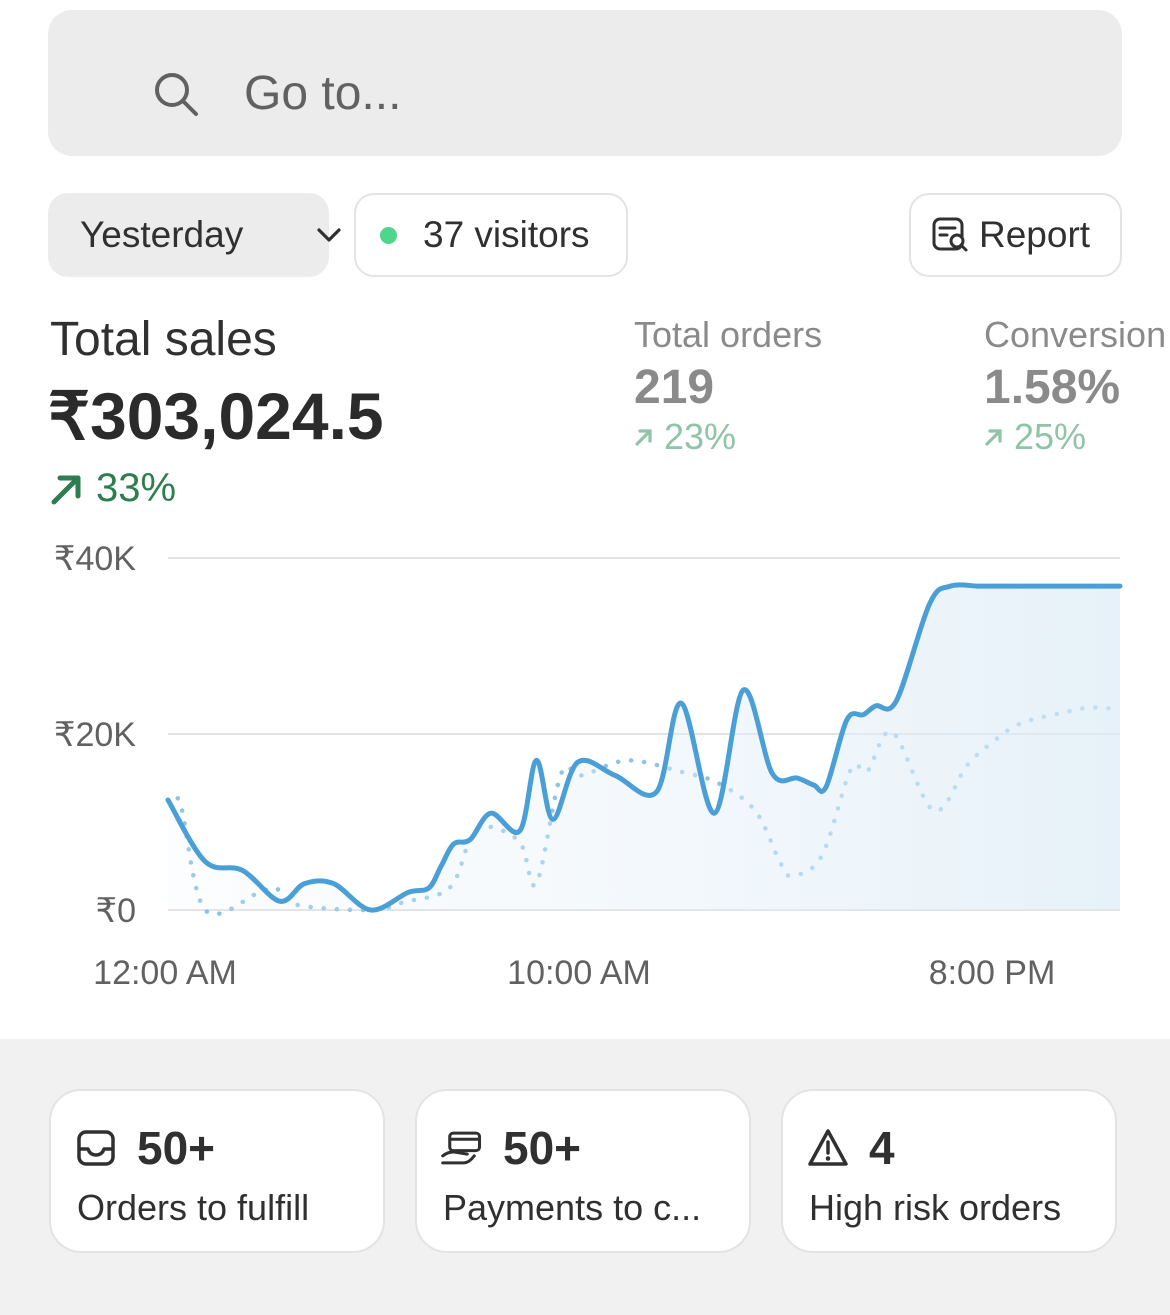  Describe the element at coordinates (193, 1207) in the screenshot. I see `orders-to-fulfill-label: Orders to fulfill` at that location.